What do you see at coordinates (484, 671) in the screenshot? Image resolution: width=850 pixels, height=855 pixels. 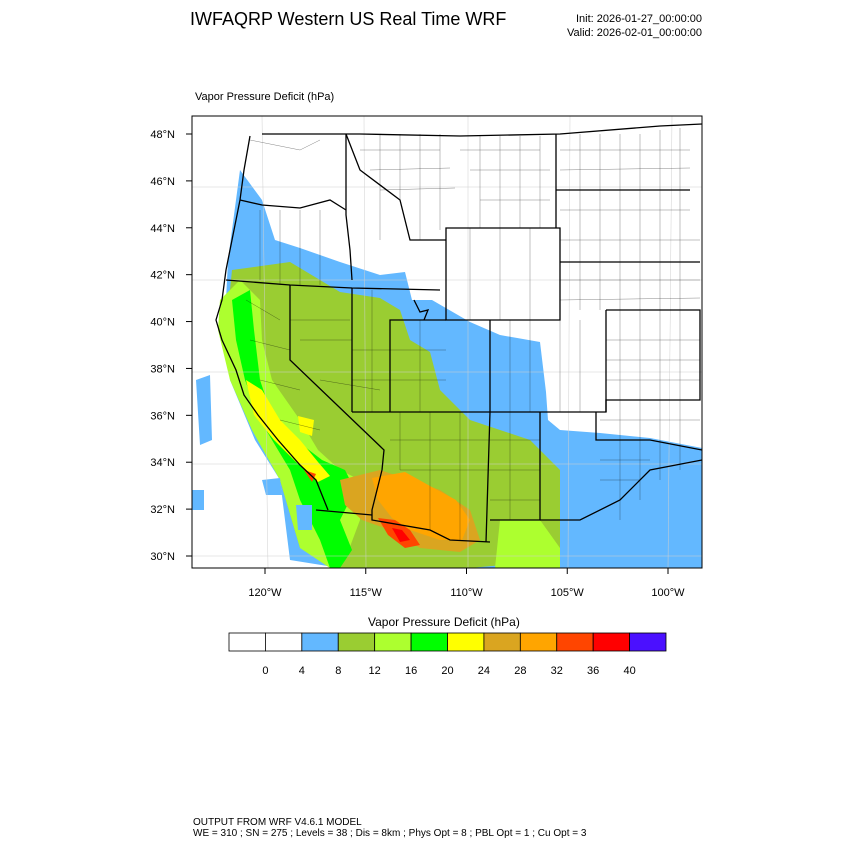 I see `legend-tick-label: 24` at bounding box center [484, 671].